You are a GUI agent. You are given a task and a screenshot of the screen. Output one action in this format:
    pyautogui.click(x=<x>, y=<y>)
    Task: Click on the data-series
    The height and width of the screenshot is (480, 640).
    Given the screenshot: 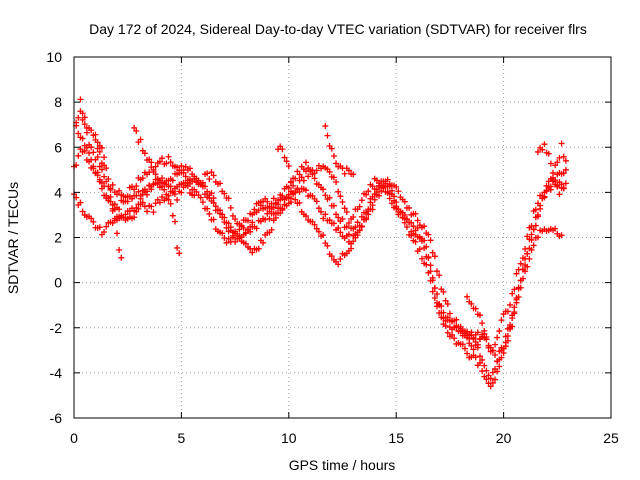 What is the action you would take?
    pyautogui.click(x=157, y=190)
    